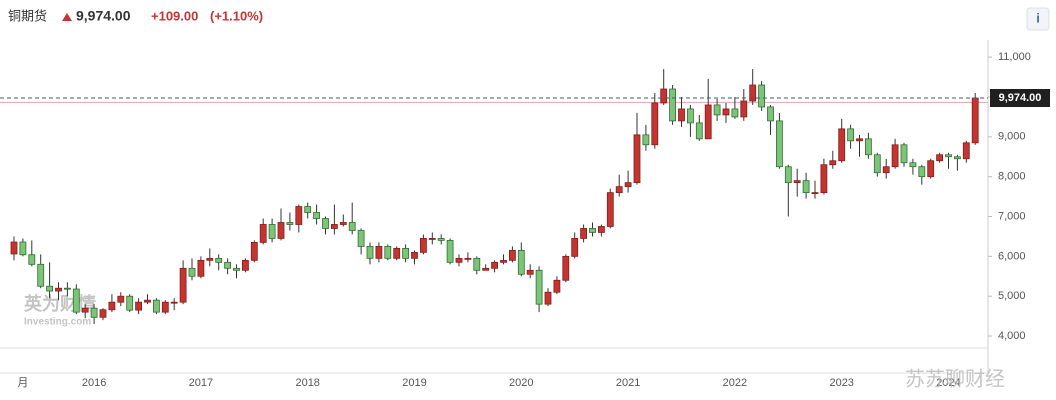 The height and width of the screenshot is (400, 1056). Describe the element at coordinates (1012, 177) in the screenshot. I see `y-tick-label: 8,000` at that location.